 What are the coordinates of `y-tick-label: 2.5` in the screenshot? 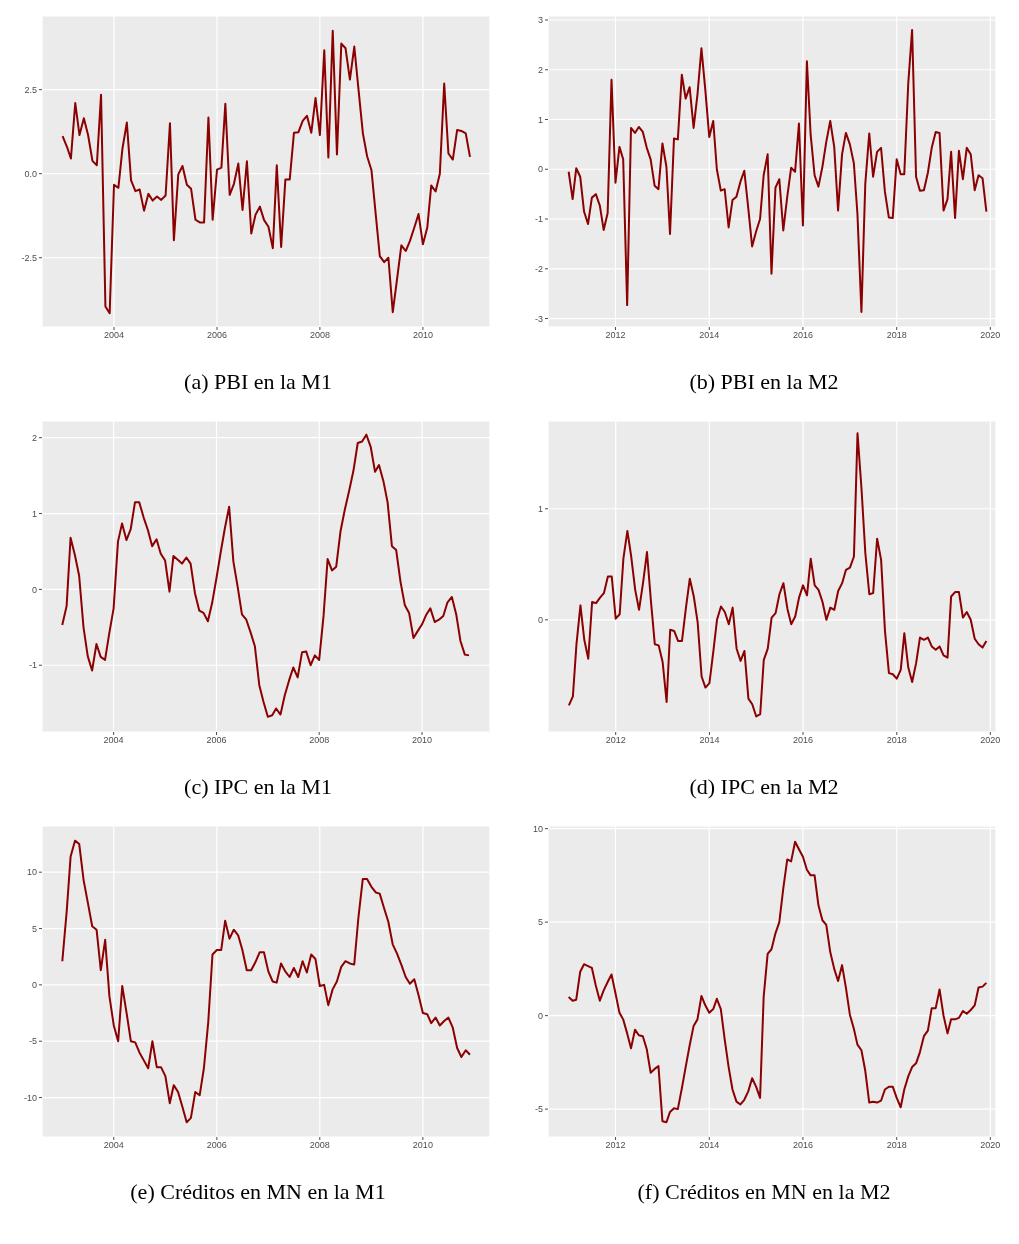 It's located at (30, 89).